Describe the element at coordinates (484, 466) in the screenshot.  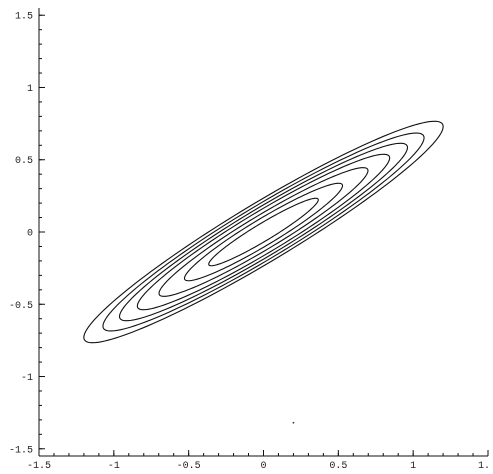
I see `x-tick-label: 1.` at that location.